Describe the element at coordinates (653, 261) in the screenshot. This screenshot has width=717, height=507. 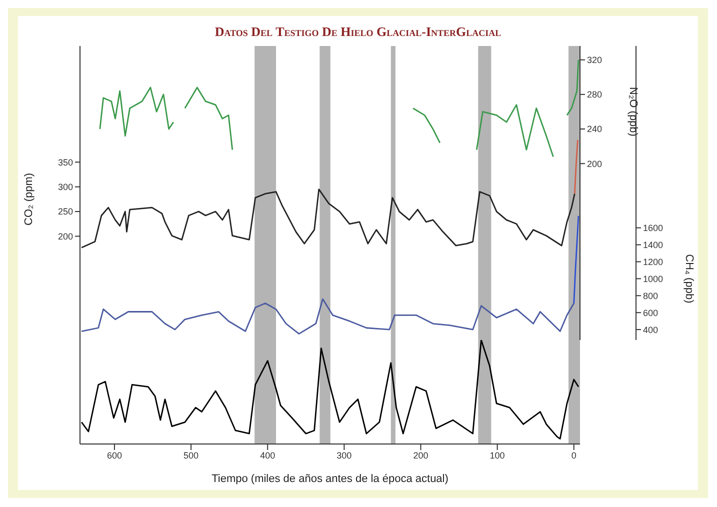
I see `y3-tick-label: 1200` at that location.